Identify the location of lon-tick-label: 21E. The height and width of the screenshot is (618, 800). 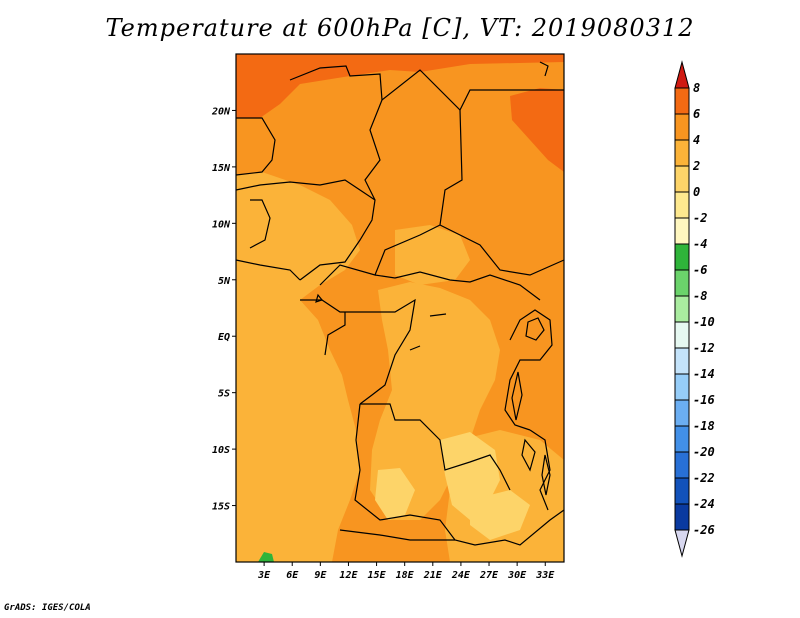
(433, 575).